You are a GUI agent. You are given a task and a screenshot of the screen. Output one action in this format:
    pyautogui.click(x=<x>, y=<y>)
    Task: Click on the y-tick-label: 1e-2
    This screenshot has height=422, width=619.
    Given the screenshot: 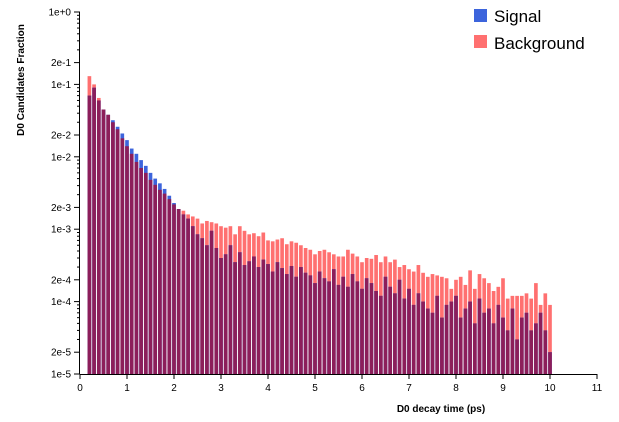 What is the action you would take?
    pyautogui.click(x=61, y=157)
    